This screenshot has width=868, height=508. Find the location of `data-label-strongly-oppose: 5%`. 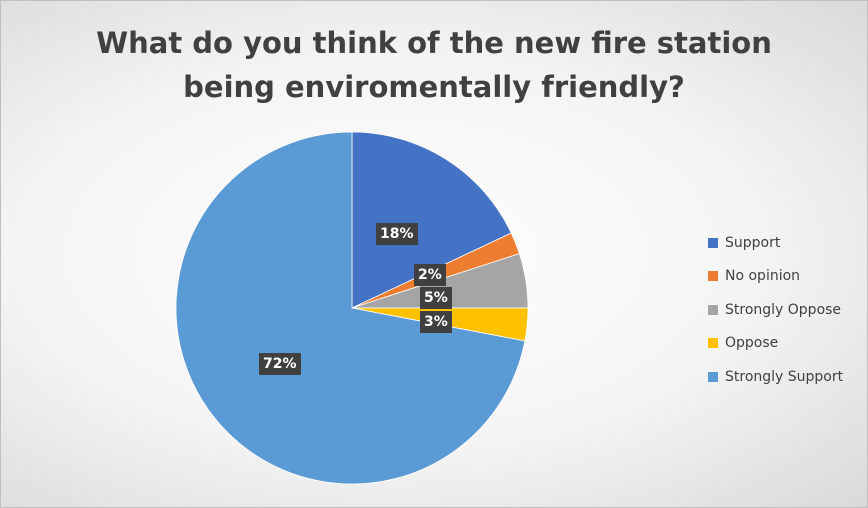

data-label-strongly-oppose: 5% is located at coordinates (436, 298).